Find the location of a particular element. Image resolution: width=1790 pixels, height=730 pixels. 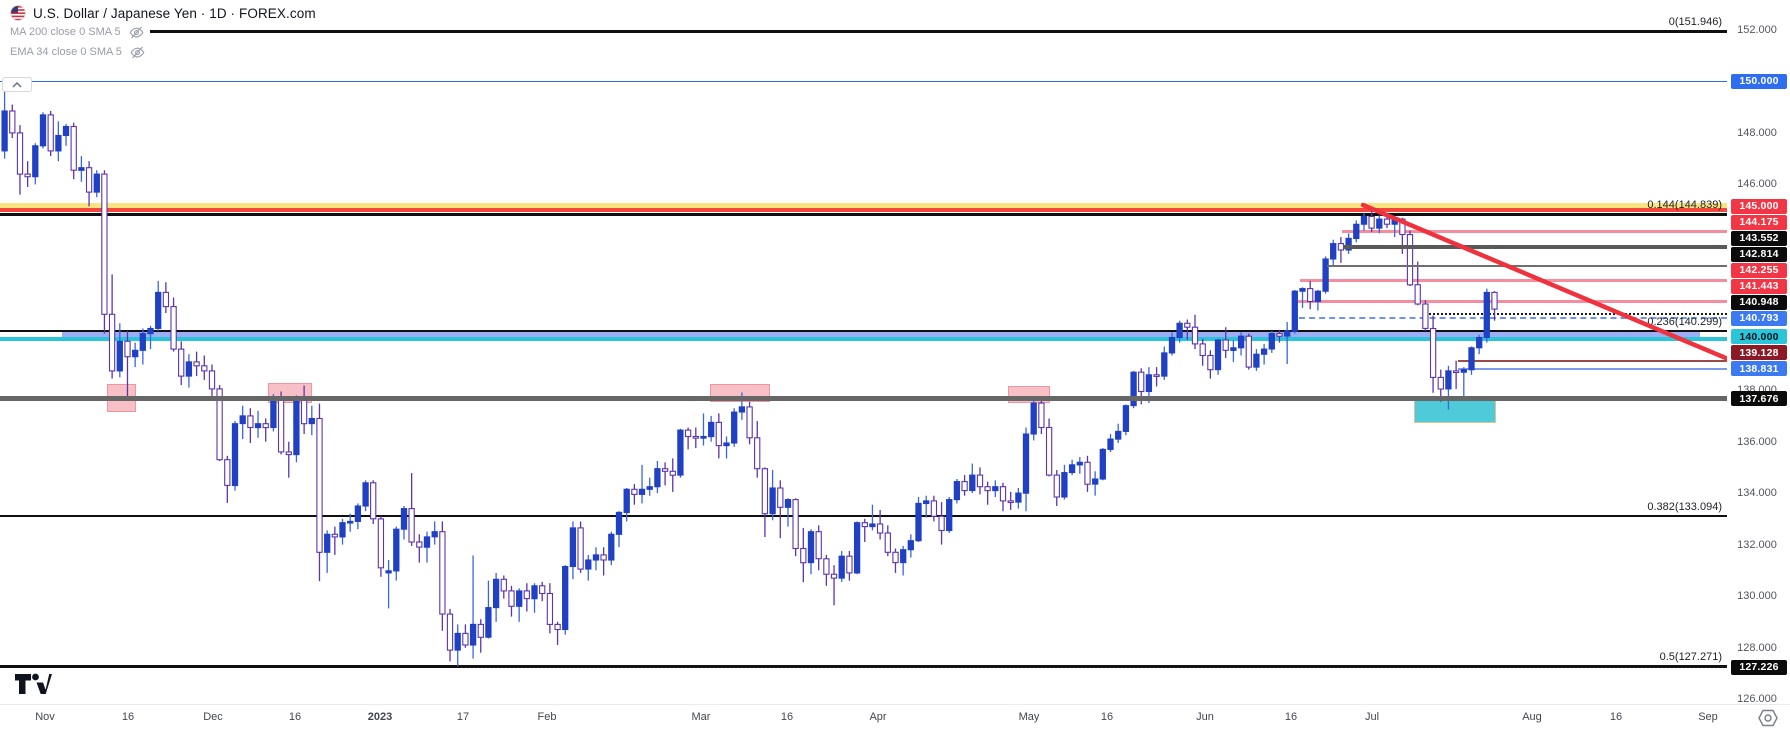

price-label-142.814: 142.814 is located at coordinates (1759, 254).